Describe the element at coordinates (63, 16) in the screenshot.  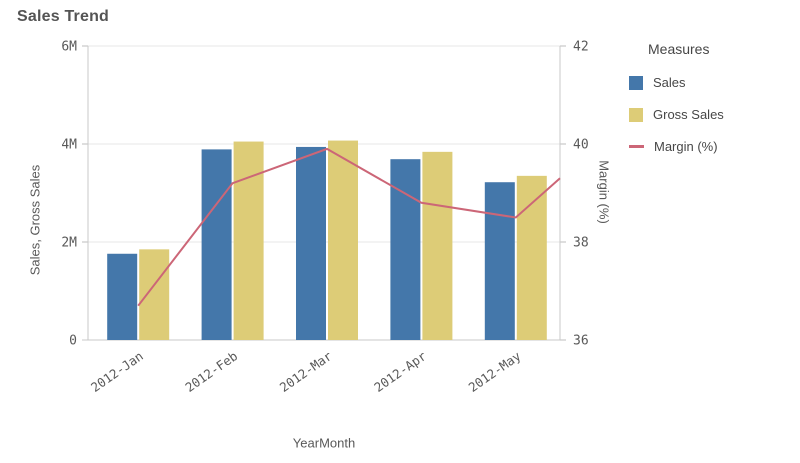
I see `chart-title: Sales Trend` at that location.